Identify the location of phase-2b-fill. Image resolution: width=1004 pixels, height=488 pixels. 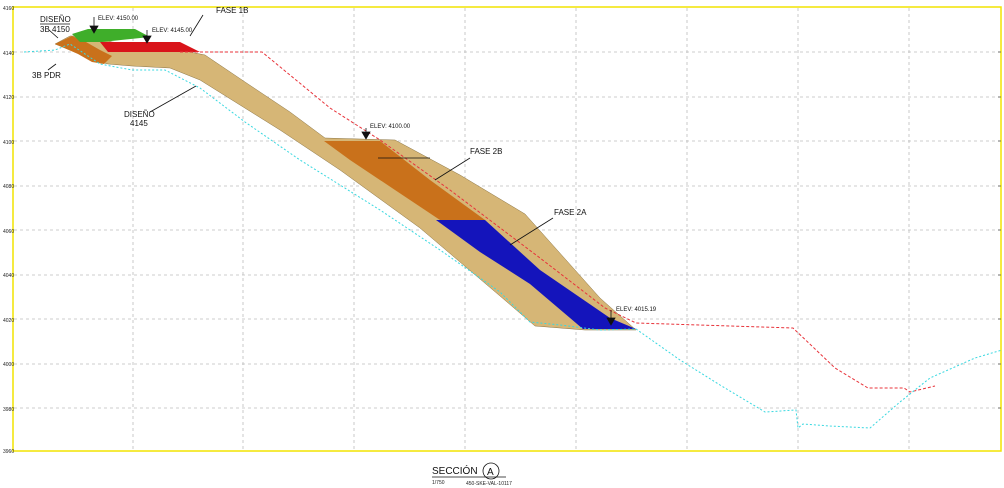
(404, 180).